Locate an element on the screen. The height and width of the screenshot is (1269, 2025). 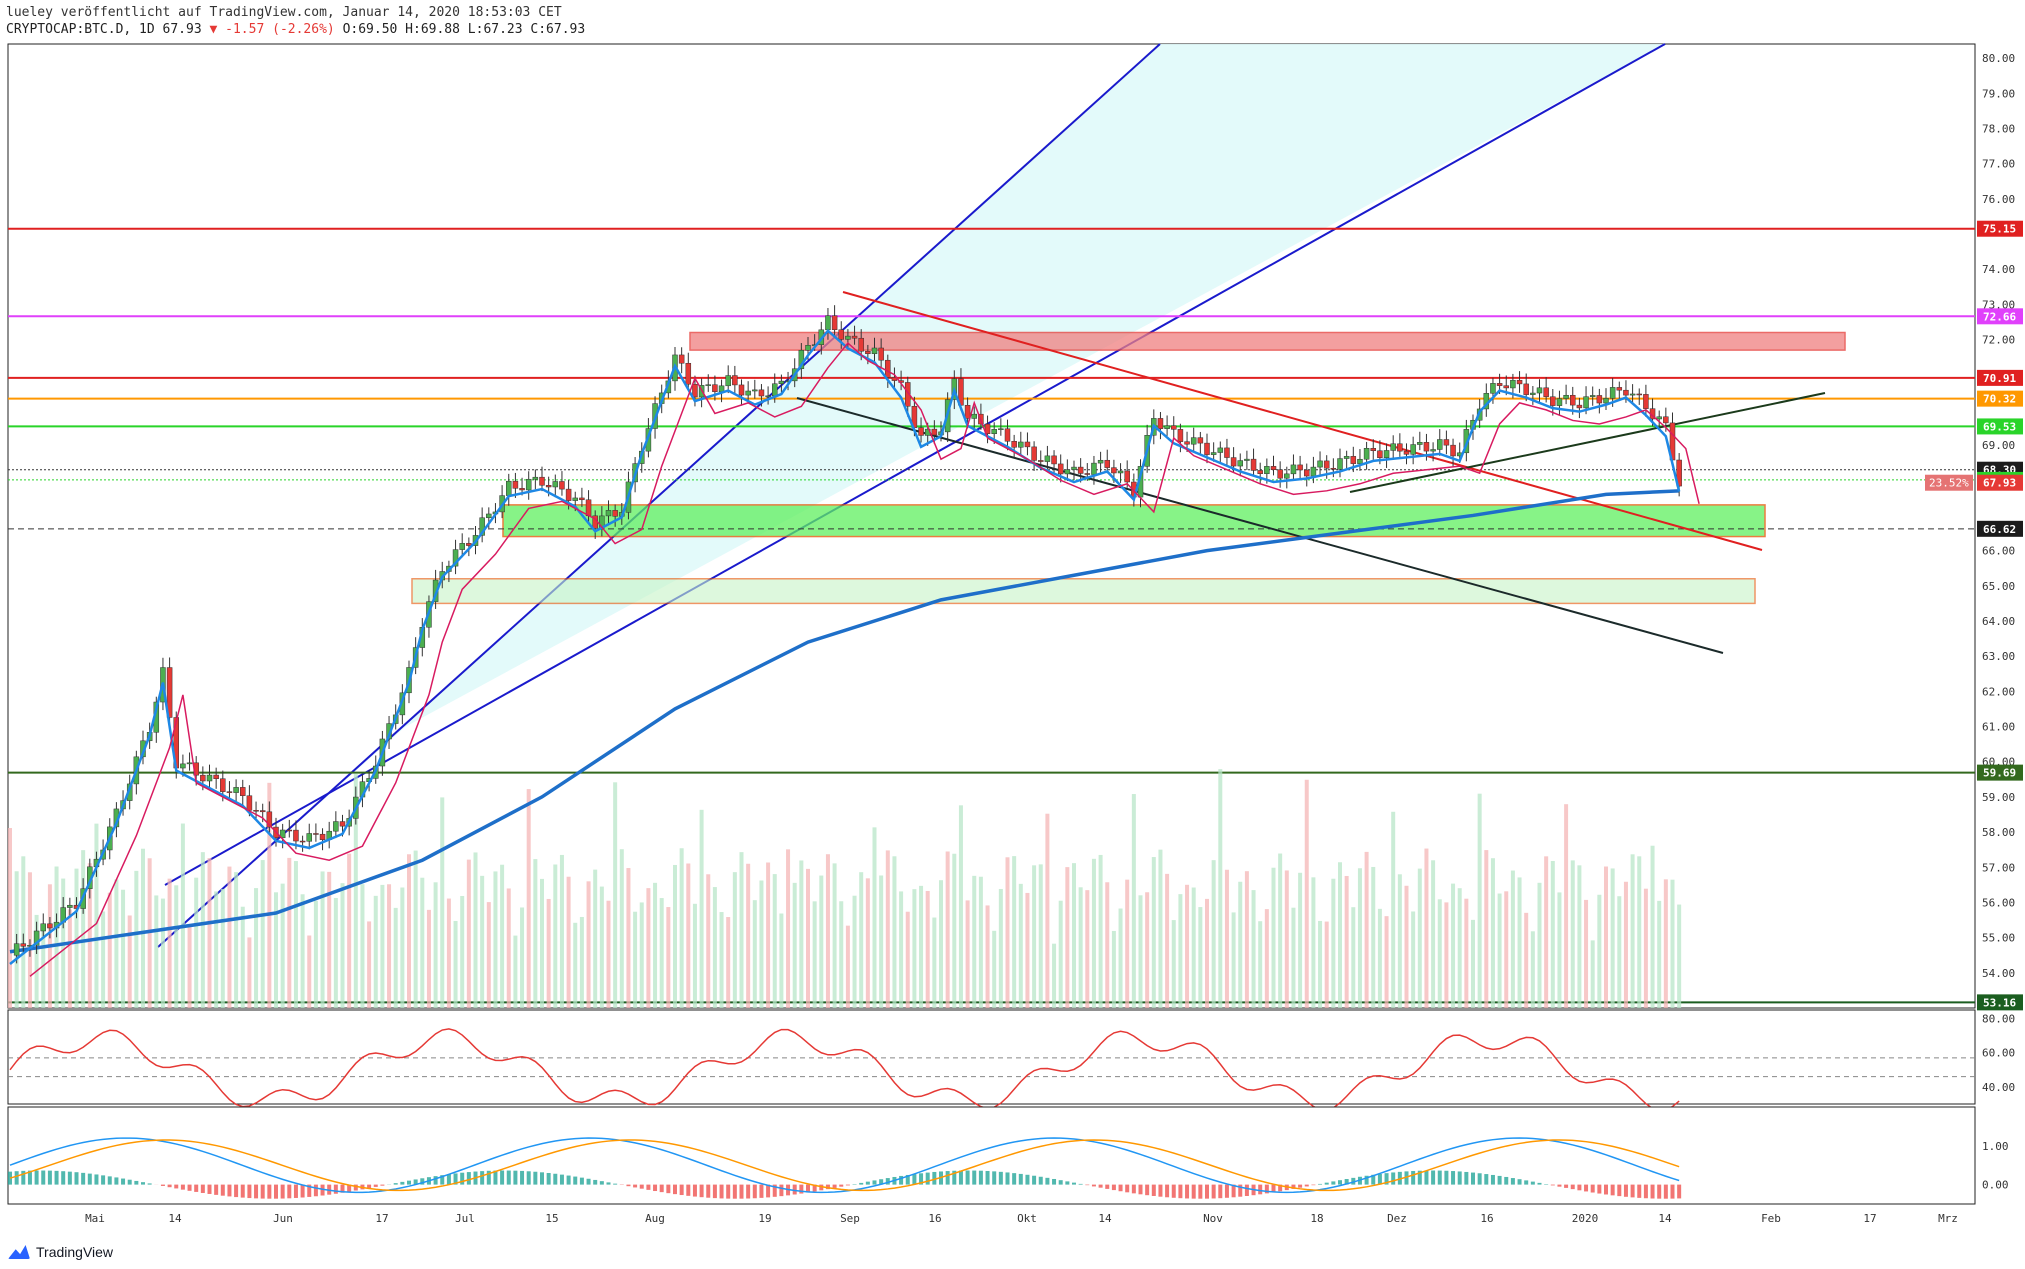
symbol-info: CRYPTOCAP:BTC.D, 1D 67.93 is located at coordinates (104, 29).